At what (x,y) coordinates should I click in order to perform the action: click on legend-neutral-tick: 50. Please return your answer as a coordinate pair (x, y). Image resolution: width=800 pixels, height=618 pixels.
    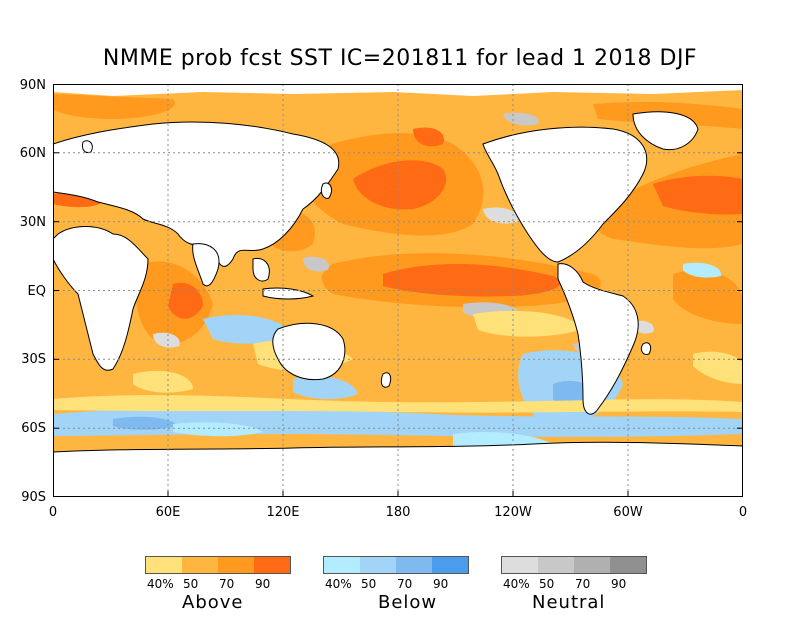
    Looking at the image, I should click on (547, 584).